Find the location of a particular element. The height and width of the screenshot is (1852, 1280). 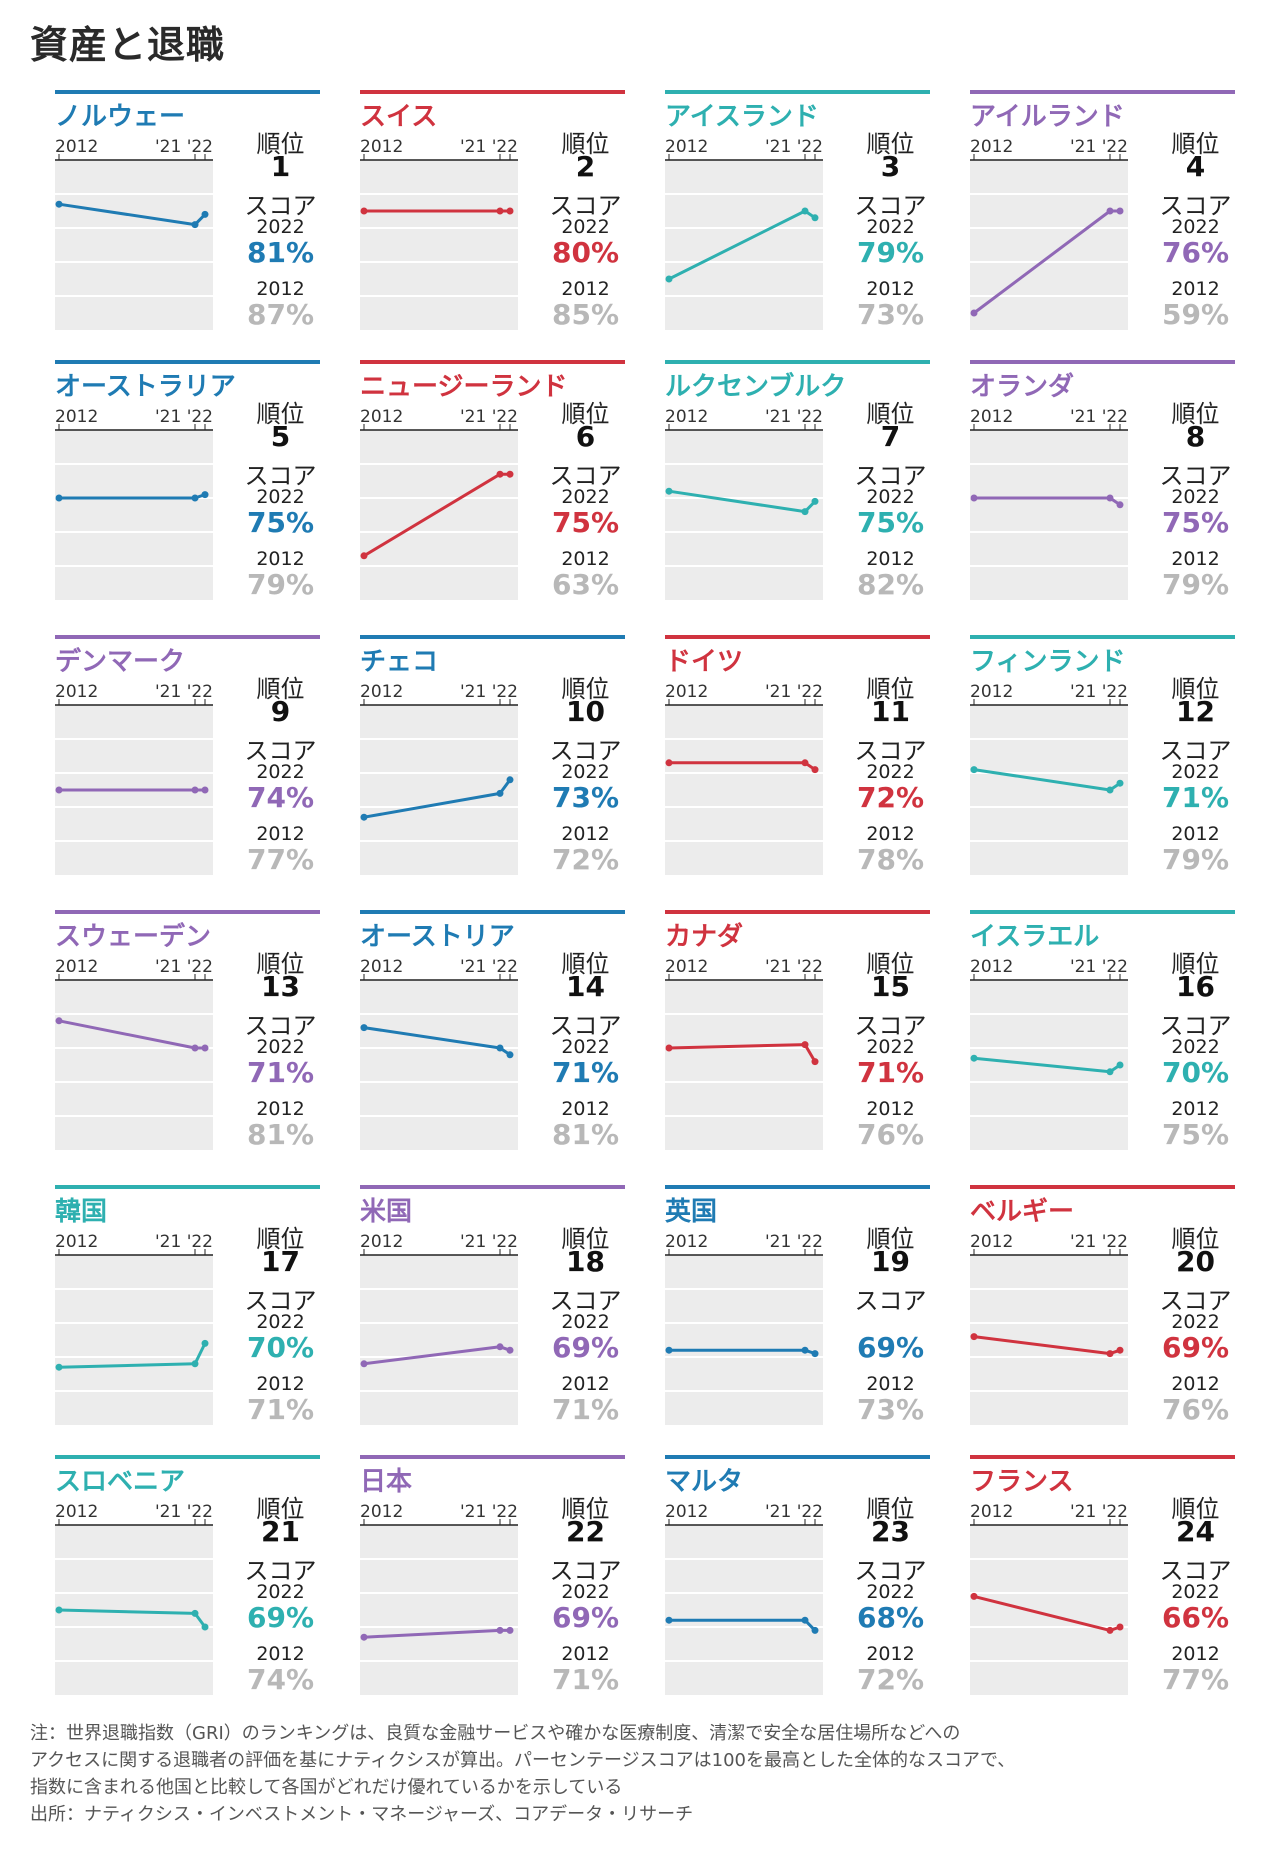

score-2022-value: 69% is located at coordinates (280, 1617).